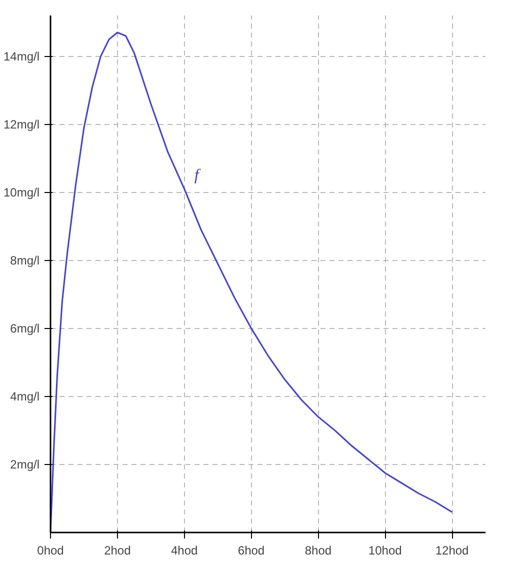  Describe the element at coordinates (251, 551) in the screenshot. I see `x-tick-label: 6hod` at that location.